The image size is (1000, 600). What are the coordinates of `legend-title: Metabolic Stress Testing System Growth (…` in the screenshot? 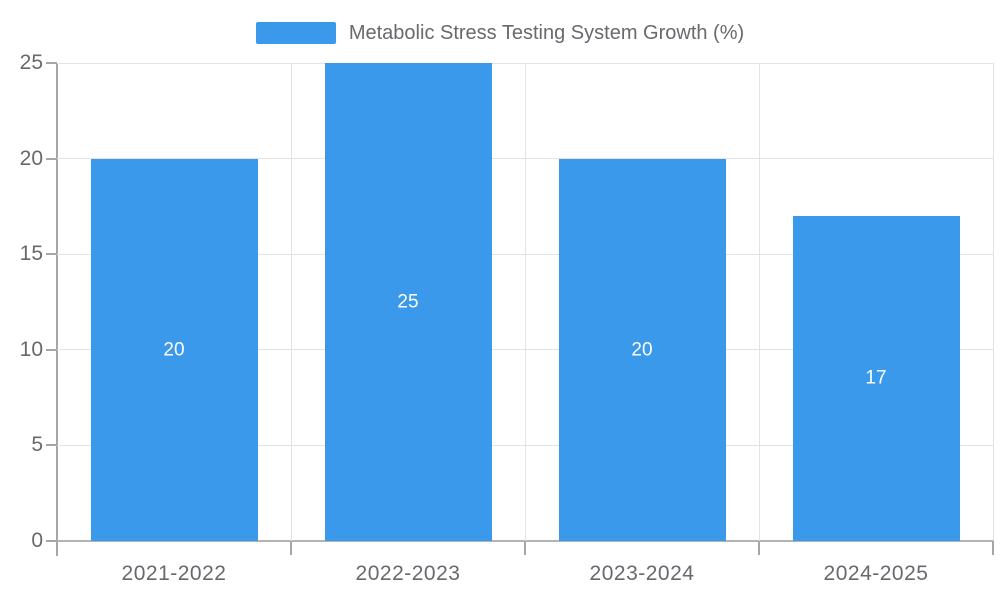 It's located at (546, 32).